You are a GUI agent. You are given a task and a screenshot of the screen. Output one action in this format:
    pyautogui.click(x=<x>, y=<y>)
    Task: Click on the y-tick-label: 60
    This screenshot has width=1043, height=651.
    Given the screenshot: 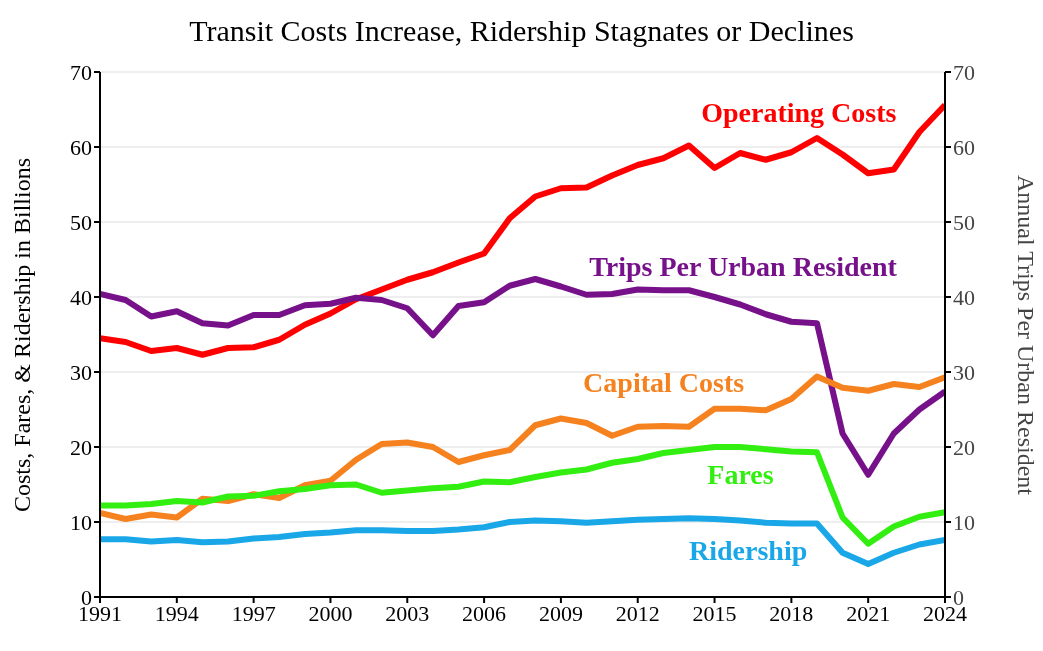 What is the action you would take?
    pyautogui.click(x=81, y=147)
    